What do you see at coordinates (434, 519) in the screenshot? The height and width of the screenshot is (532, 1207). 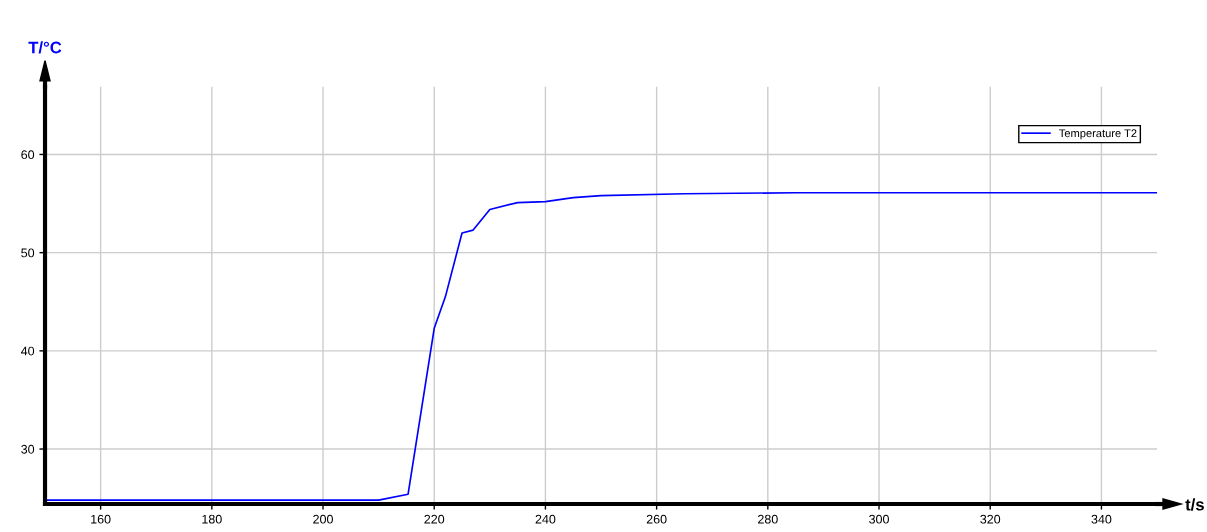 I see `x-tick-label: 220` at bounding box center [434, 519].